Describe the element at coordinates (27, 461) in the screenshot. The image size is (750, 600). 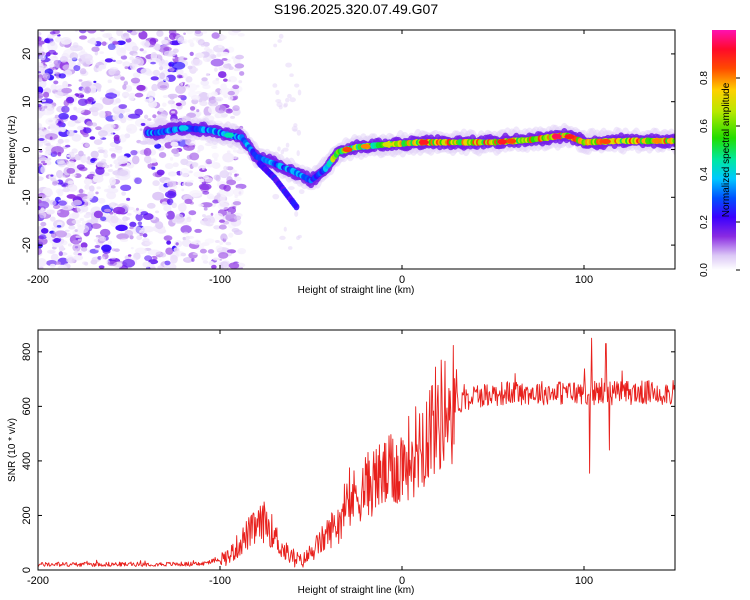
I see `snr-y-tick-label: 400` at that location.